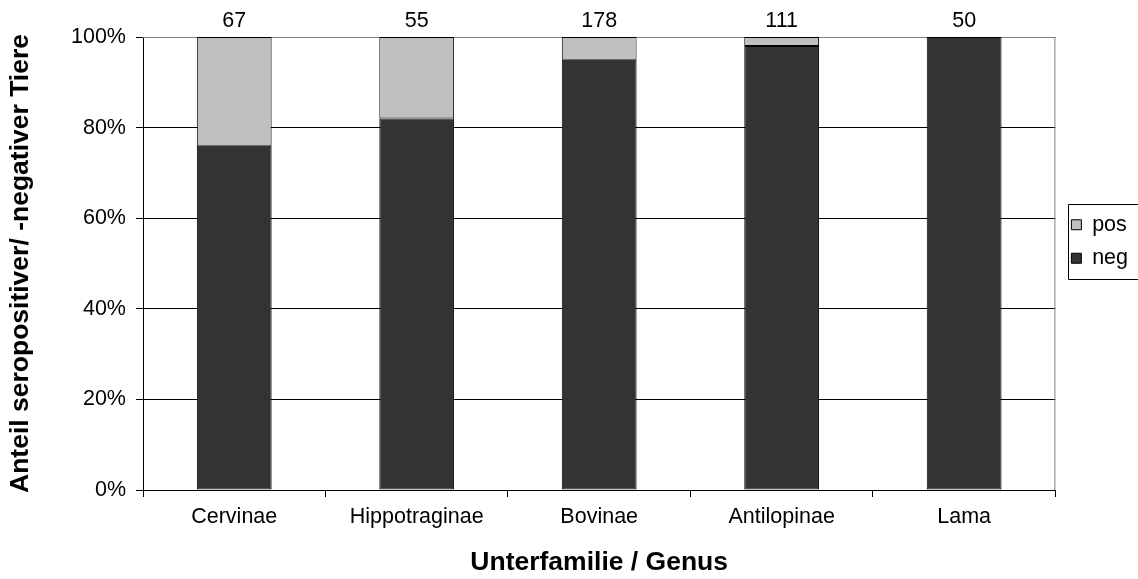 This screenshot has height=579, width=1138. Describe the element at coordinates (599, 20) in the screenshot. I see `annotation: 178` at that location.